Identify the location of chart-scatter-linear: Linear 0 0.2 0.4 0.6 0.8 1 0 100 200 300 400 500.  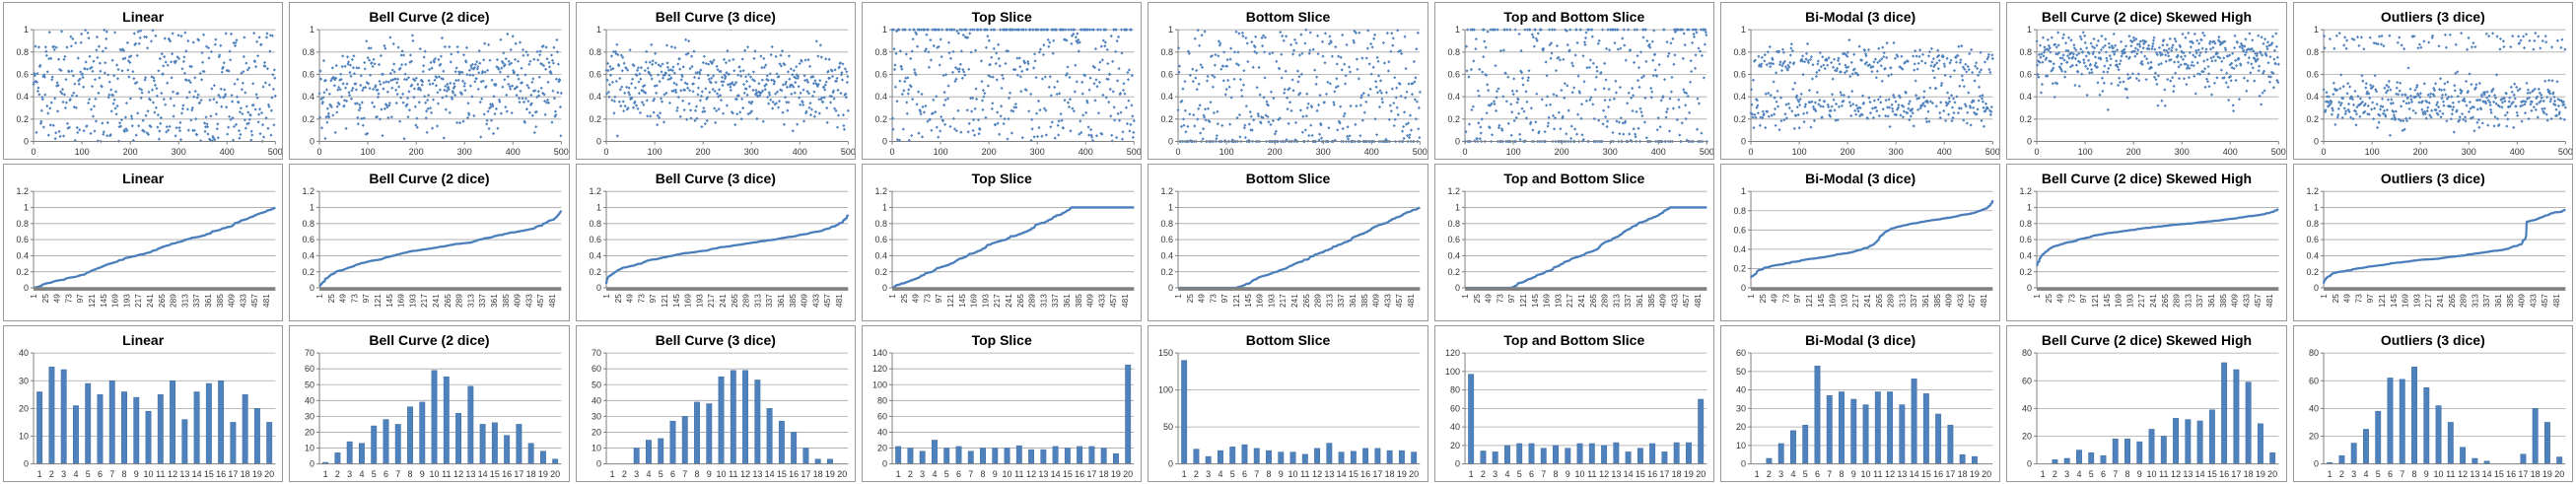
(143, 81).